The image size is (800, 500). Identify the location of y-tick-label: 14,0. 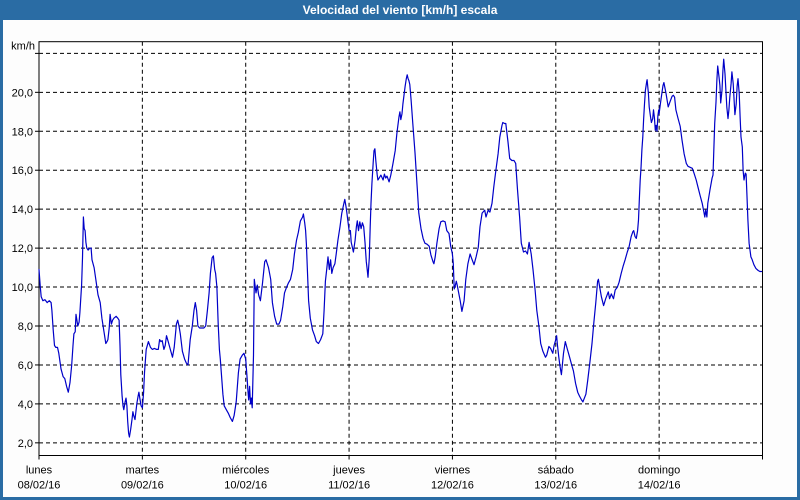
(22, 210).